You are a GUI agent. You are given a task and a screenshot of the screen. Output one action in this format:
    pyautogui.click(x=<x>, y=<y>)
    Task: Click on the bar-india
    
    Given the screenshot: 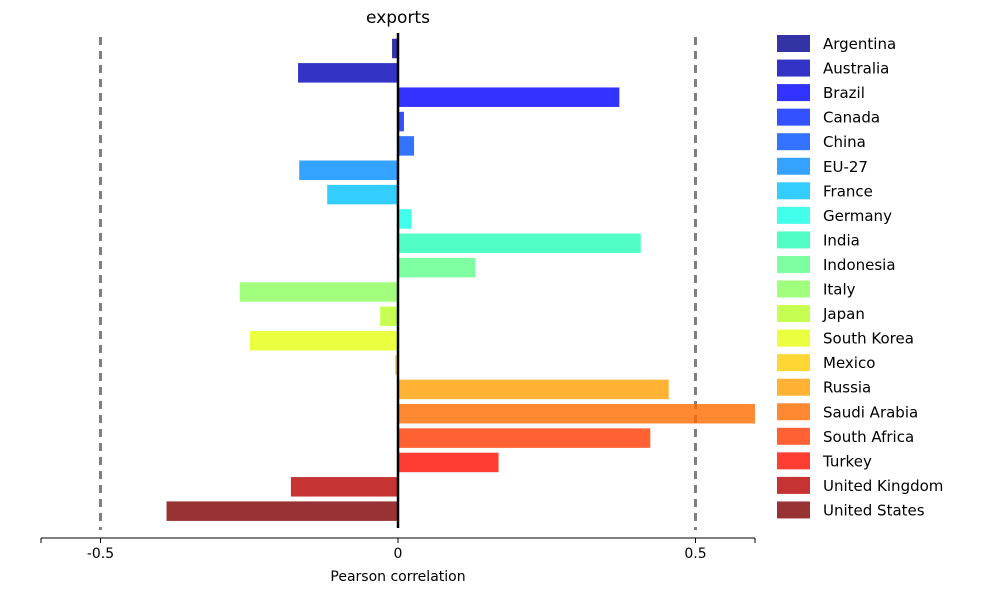 What is the action you would take?
    pyautogui.click(x=519, y=243)
    